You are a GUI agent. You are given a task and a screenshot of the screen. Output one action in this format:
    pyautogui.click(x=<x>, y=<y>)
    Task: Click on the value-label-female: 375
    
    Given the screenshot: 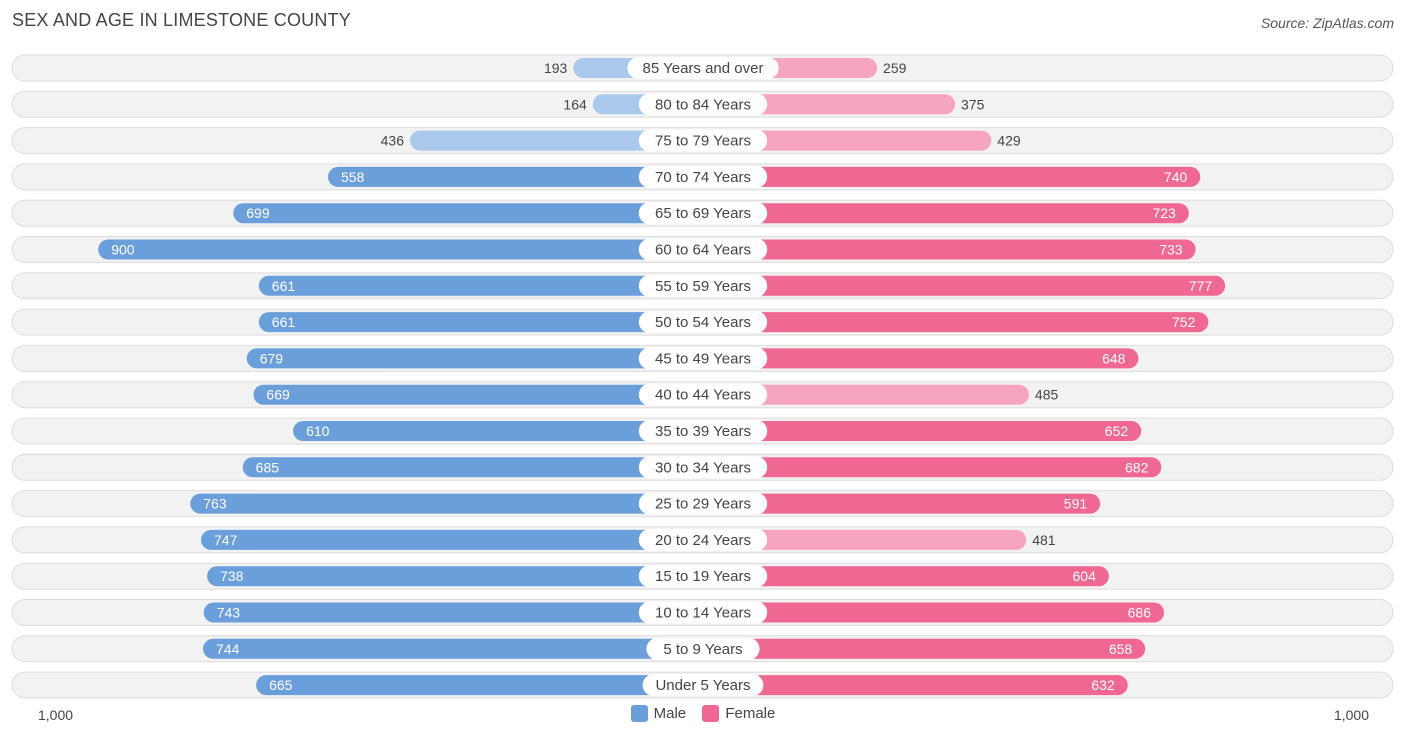 What is the action you would take?
    pyautogui.click(x=973, y=104)
    